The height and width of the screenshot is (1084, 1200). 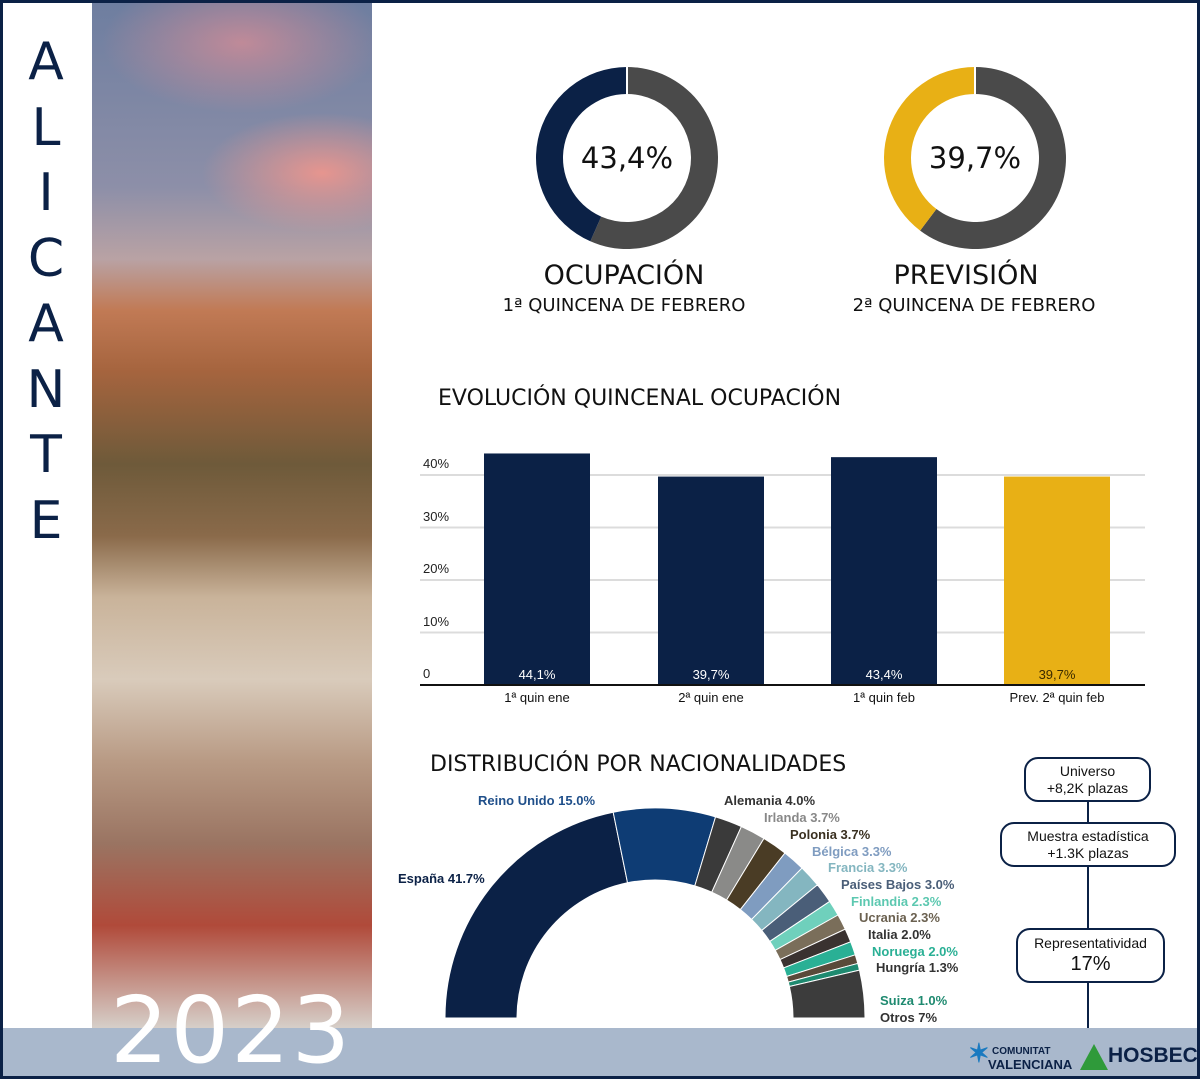 I want to click on hosbec-logo-text: HOSBEC, so click(x=1153, y=1055).